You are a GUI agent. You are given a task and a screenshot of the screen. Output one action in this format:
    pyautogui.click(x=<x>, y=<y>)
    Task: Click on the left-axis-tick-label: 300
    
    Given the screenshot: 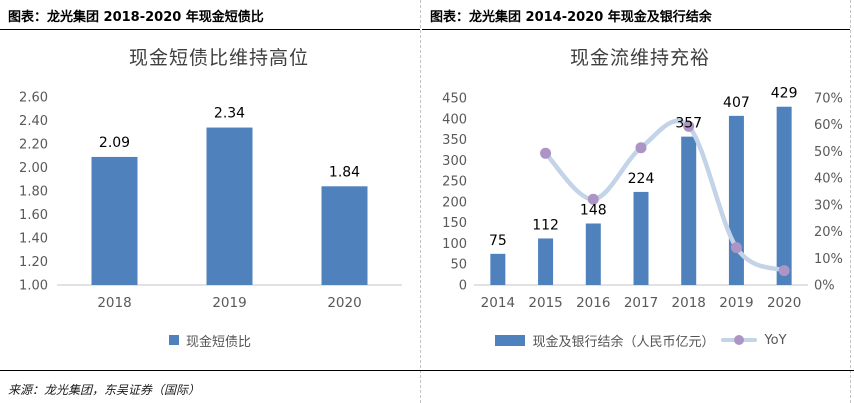 What is the action you would take?
    pyautogui.click(x=454, y=161)
    